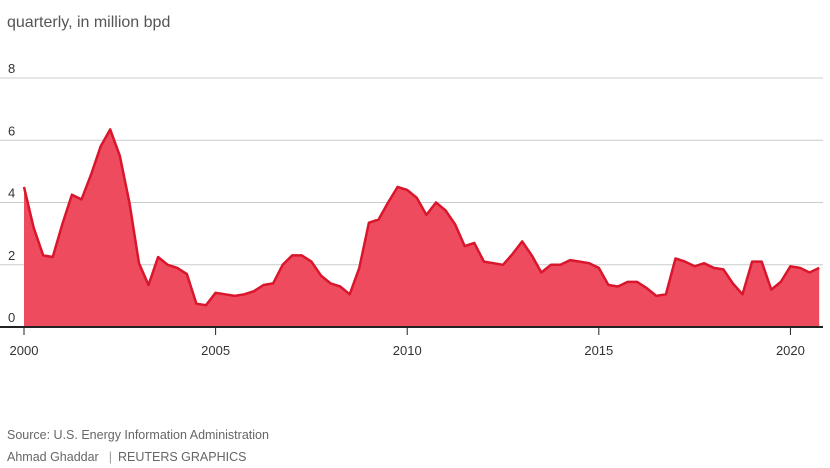 This screenshot has width=830, height=468. I want to click on y-tick-label-8: 8, so click(11, 68).